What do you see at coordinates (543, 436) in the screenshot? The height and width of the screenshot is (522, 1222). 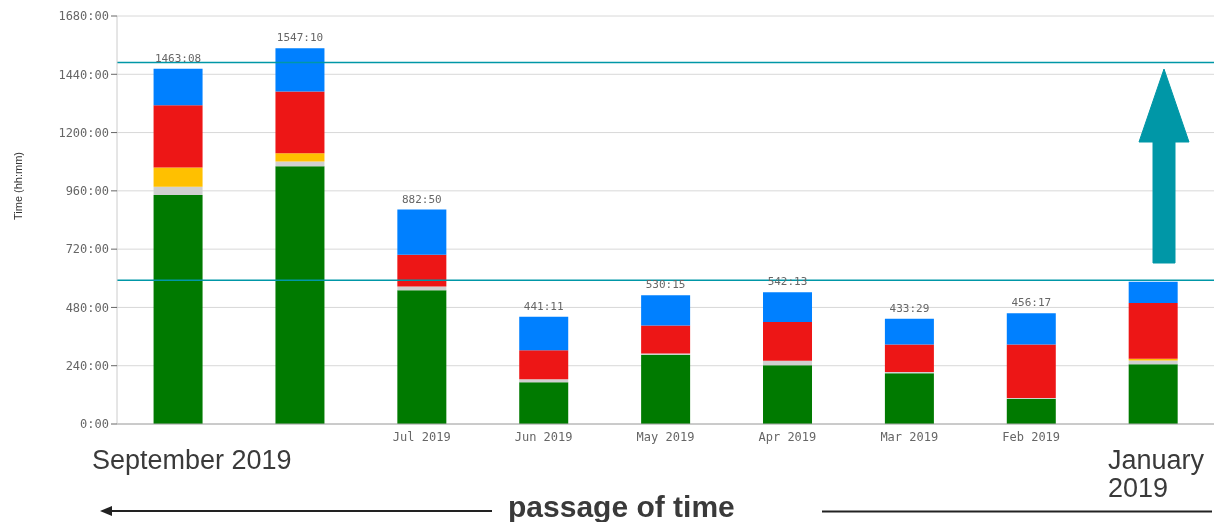 I see `x-tick-label: Jun 2019` at bounding box center [543, 436].